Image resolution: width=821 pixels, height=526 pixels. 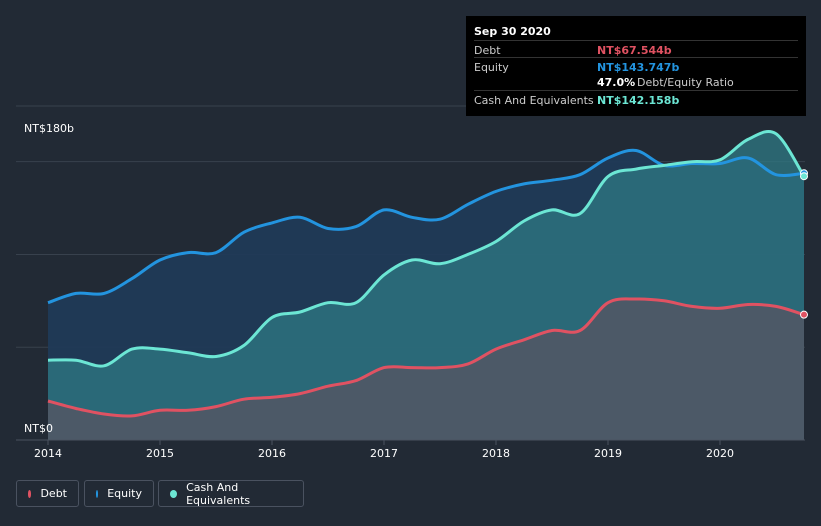 I want to click on debt-dot-icon, so click(x=30, y=493).